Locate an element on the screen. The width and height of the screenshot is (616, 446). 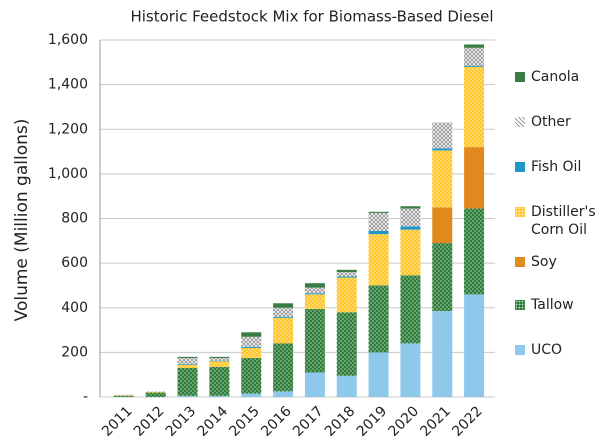
y-tick-label: 1,400 is located at coordinates (68, 85).